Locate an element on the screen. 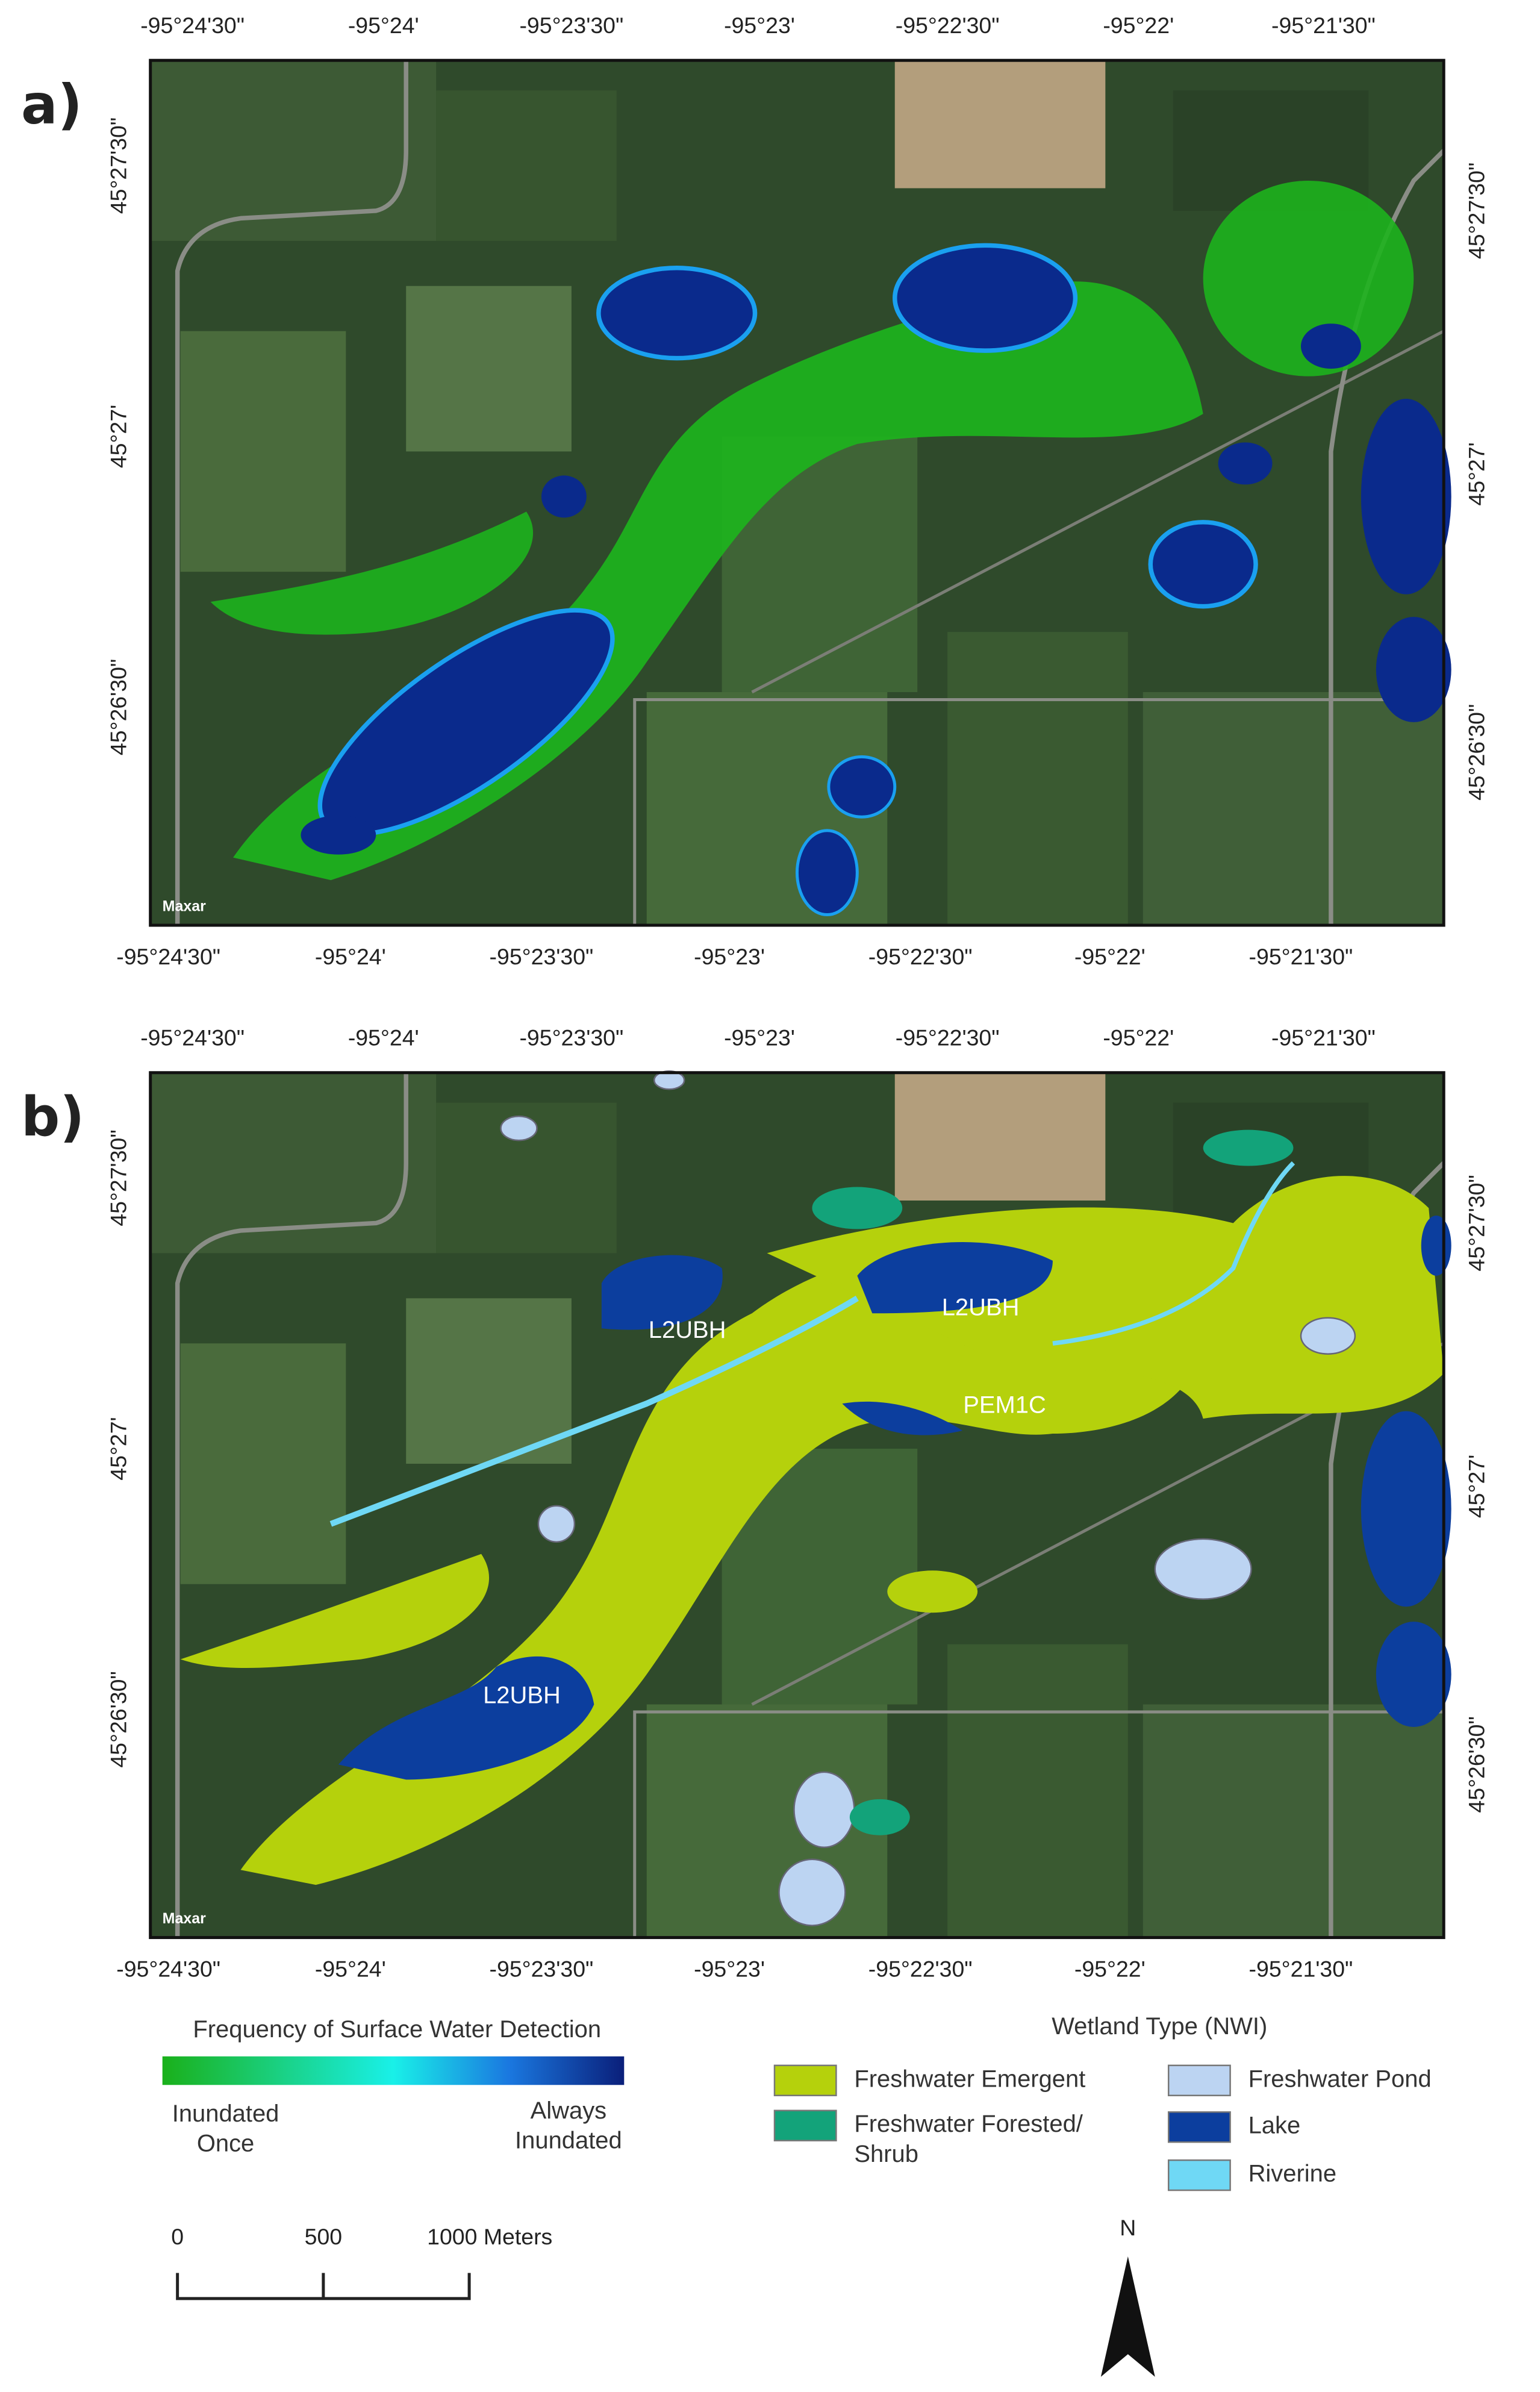  scale-label: 500 is located at coordinates (323, 2237).